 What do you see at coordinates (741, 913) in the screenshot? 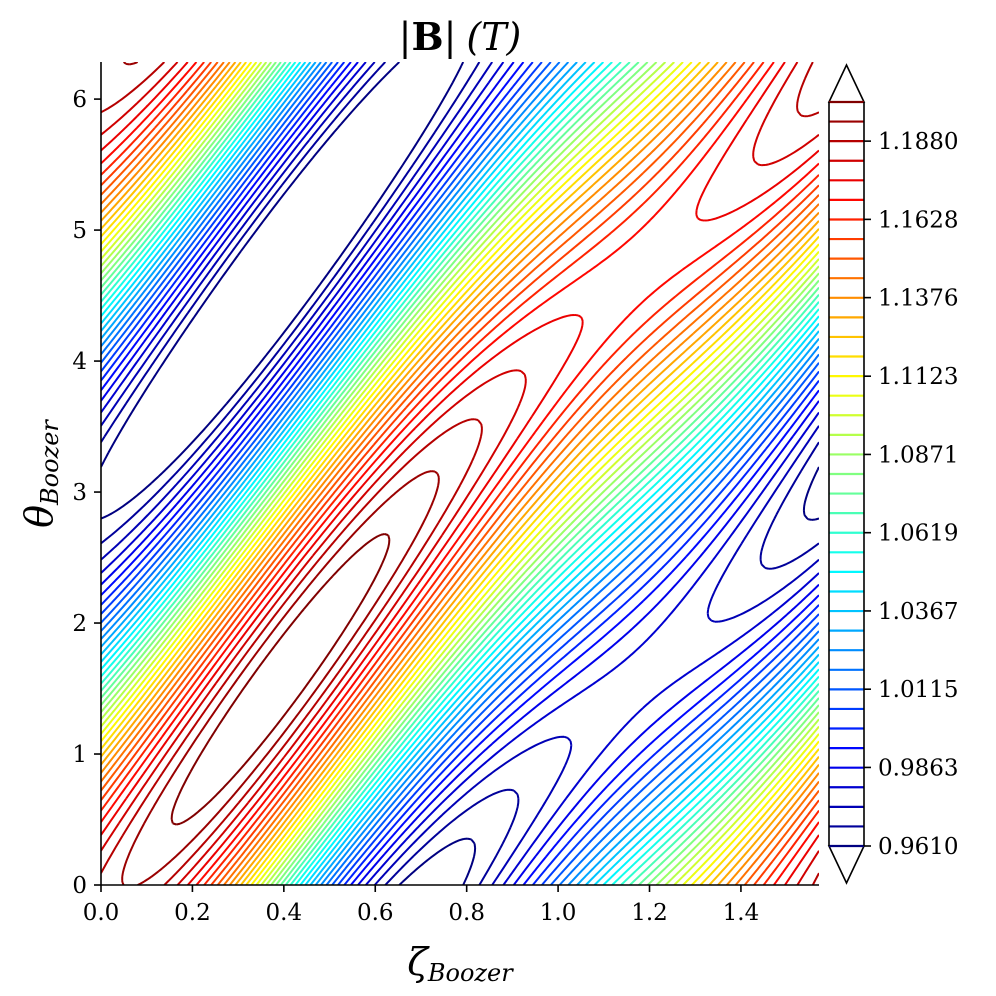
I see `x-tick-label: 1.4` at bounding box center [741, 913].